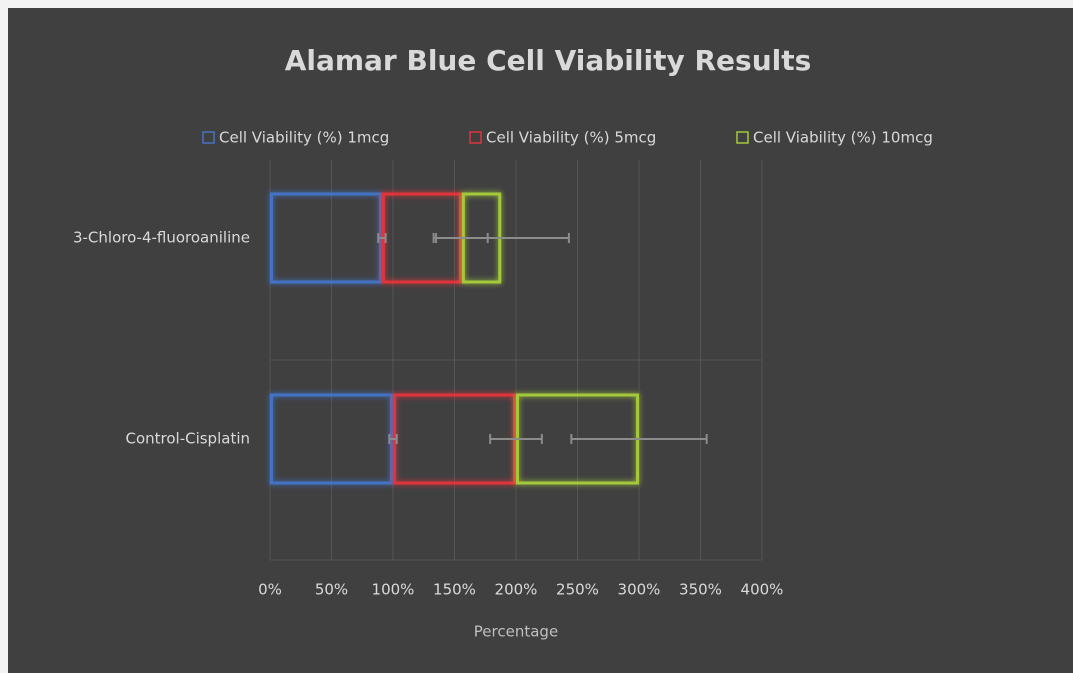 The height and width of the screenshot is (673, 1073). Describe the element at coordinates (639, 590) in the screenshot. I see `x-tick-label: 300%` at that location.